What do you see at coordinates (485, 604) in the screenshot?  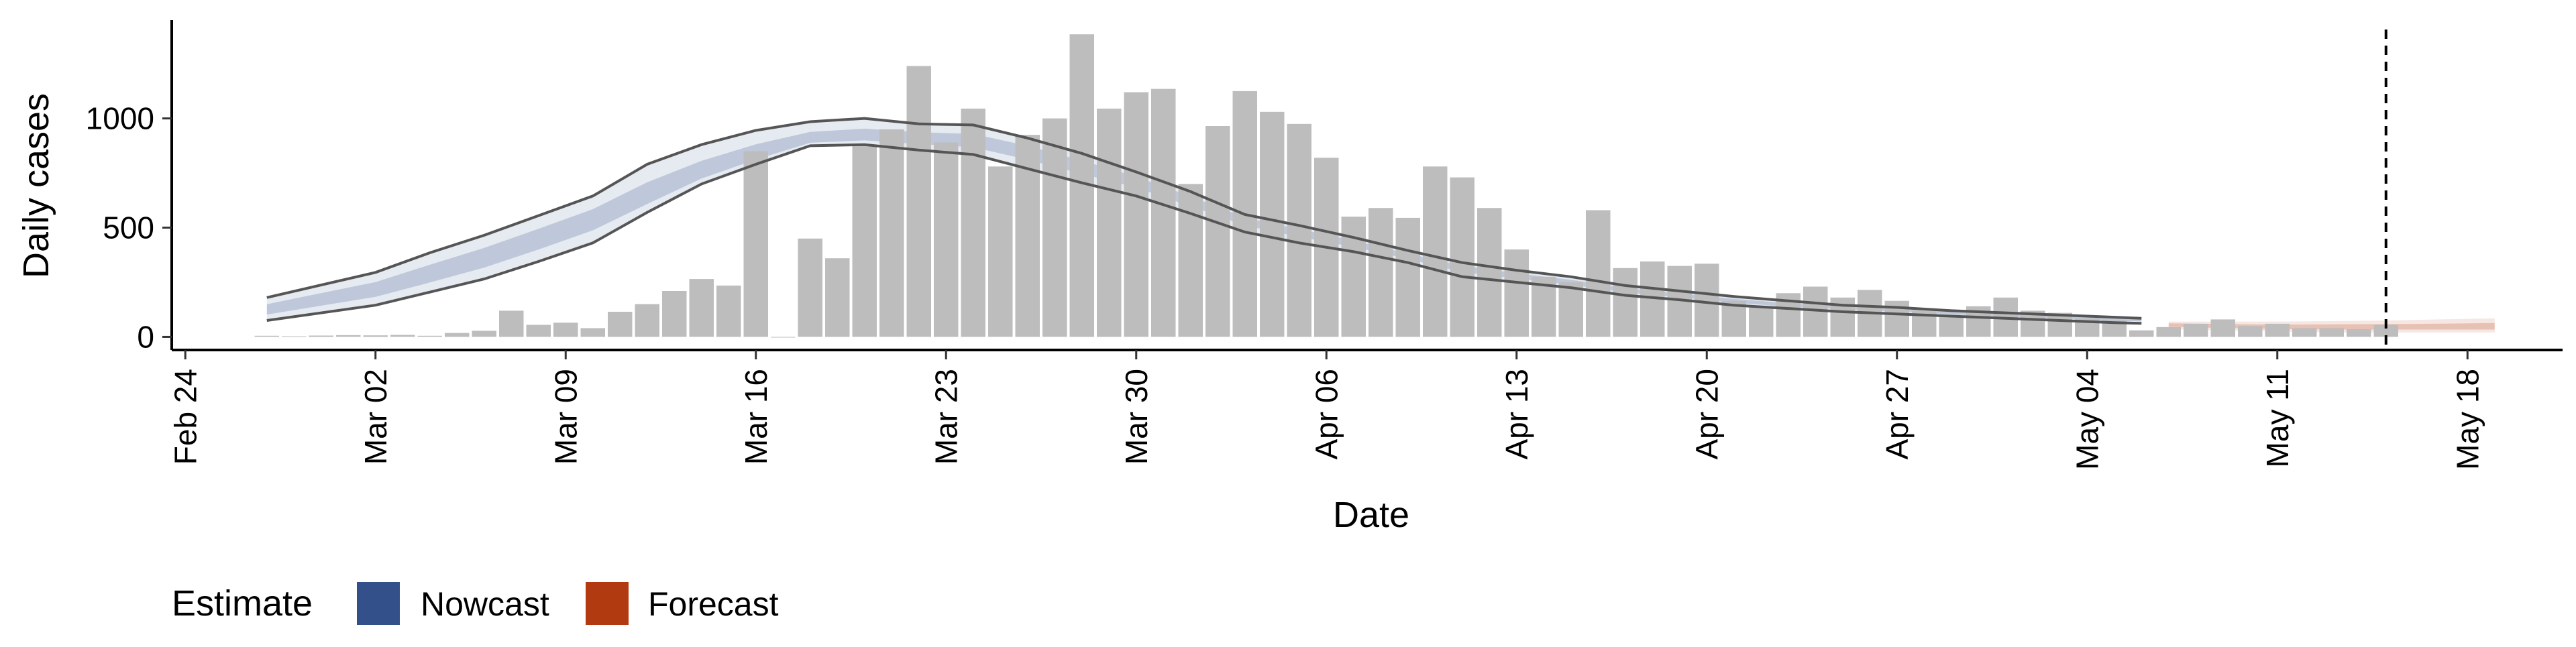 I see `legend-label-nowcast: Nowcast` at bounding box center [485, 604].